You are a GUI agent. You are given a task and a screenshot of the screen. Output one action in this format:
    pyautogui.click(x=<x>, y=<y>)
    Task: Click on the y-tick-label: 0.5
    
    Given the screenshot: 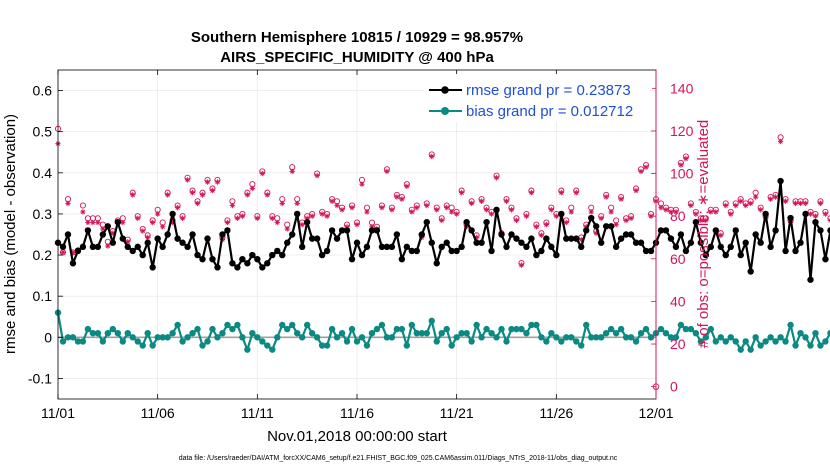 What is the action you would take?
    pyautogui.click(x=43, y=132)
    